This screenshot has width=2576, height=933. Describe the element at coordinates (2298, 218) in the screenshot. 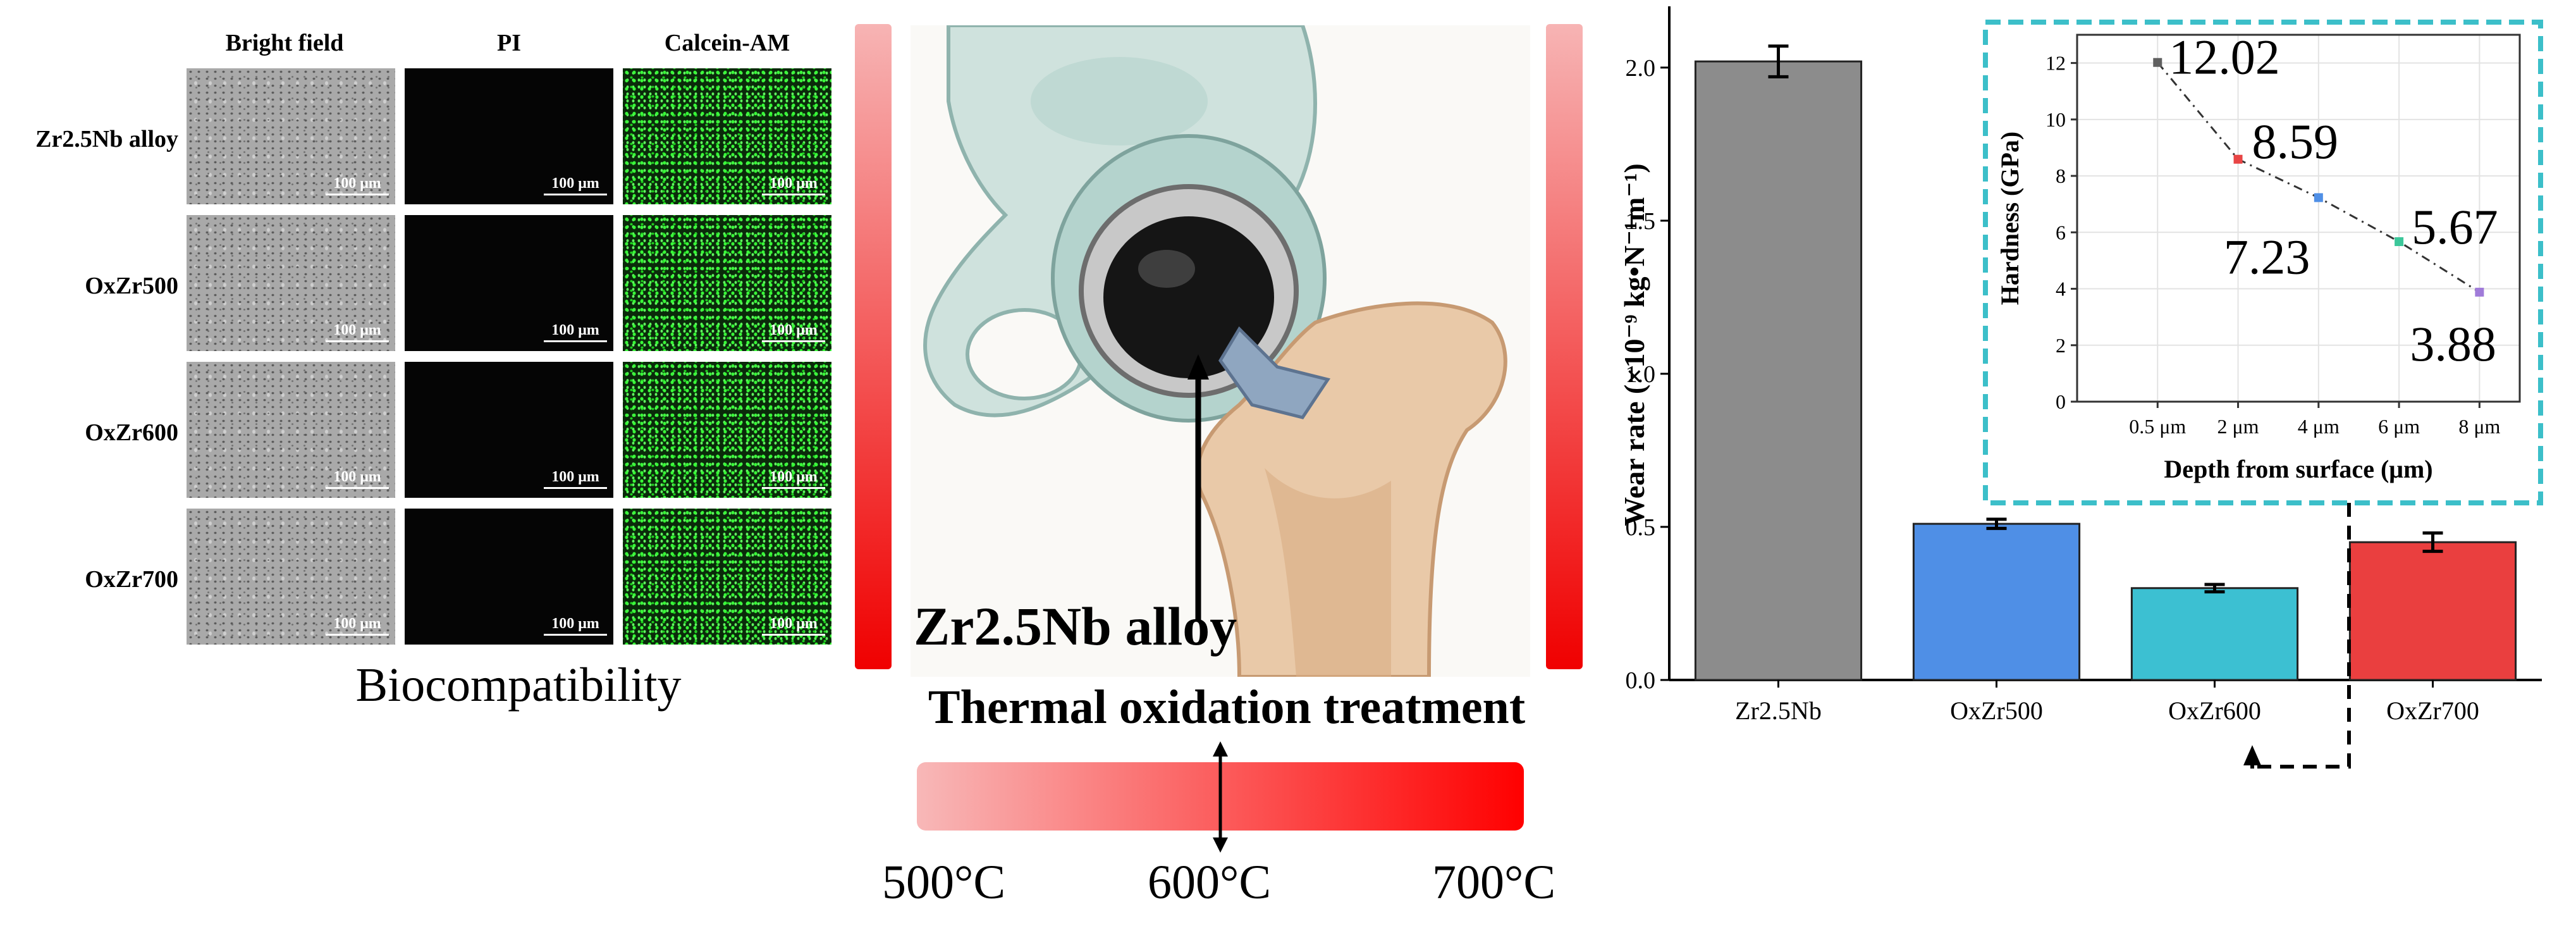

I see `inset-plot-frame` at that location.